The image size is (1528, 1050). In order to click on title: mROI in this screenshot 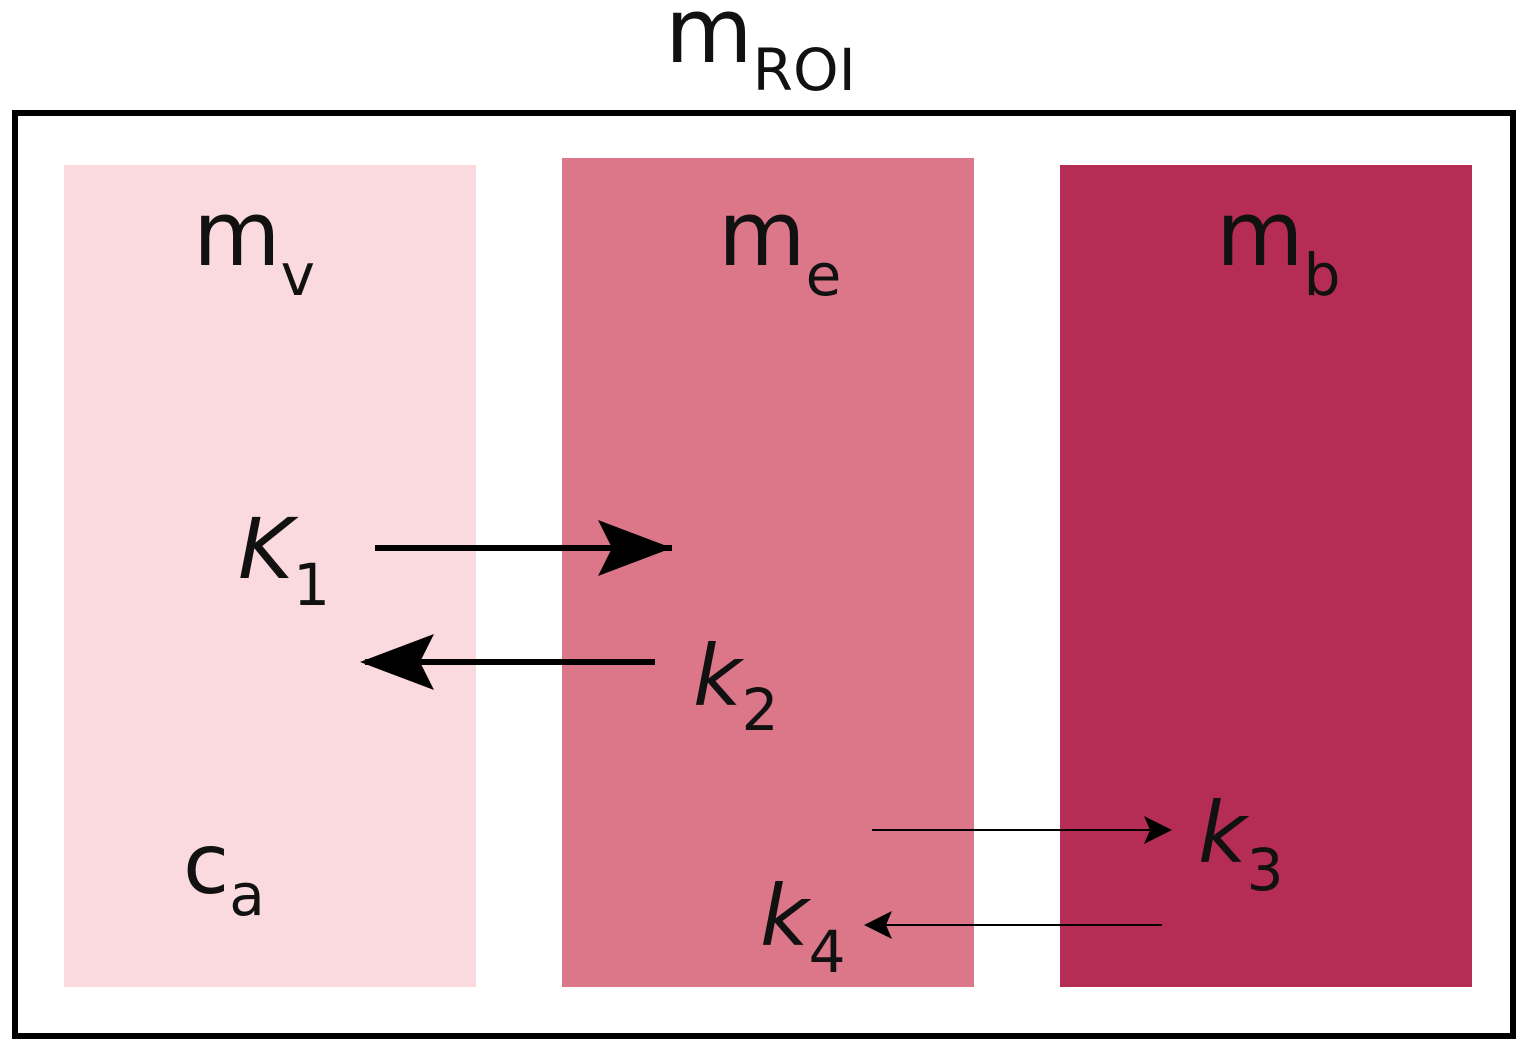, I will do `click(760, 52)`.